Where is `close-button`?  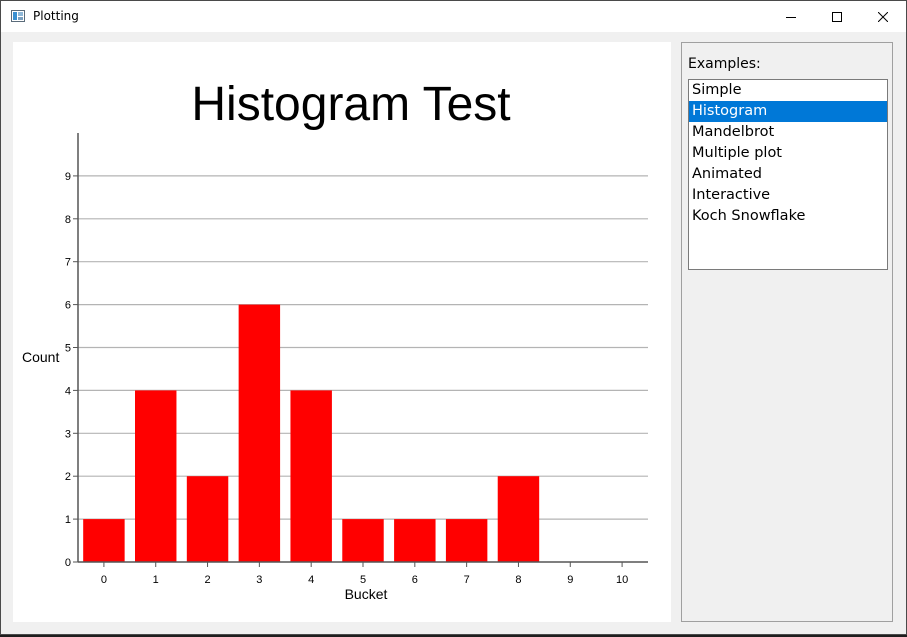
close-button is located at coordinates (883, 16).